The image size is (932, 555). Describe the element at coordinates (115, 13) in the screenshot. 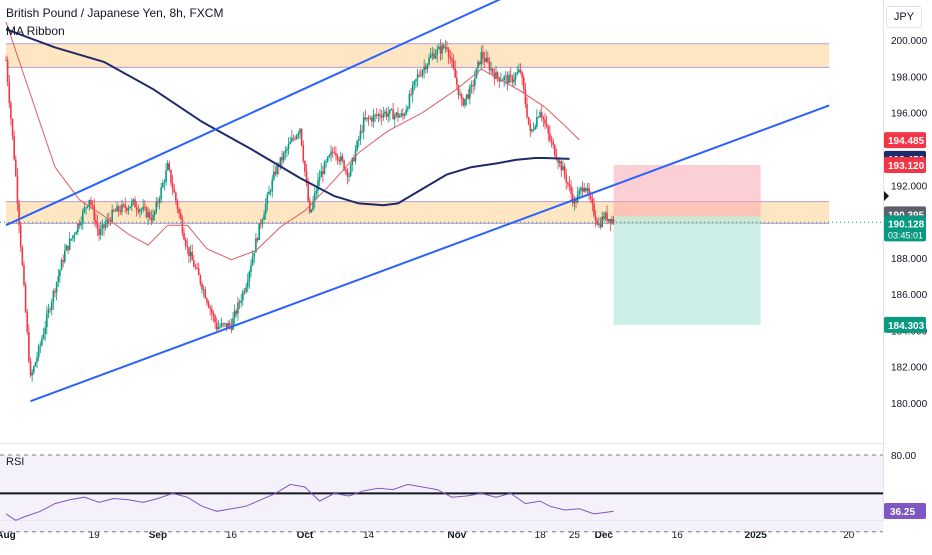

I see `chart-title: British Pound / Japanese Yen, 8h, FXCM` at that location.